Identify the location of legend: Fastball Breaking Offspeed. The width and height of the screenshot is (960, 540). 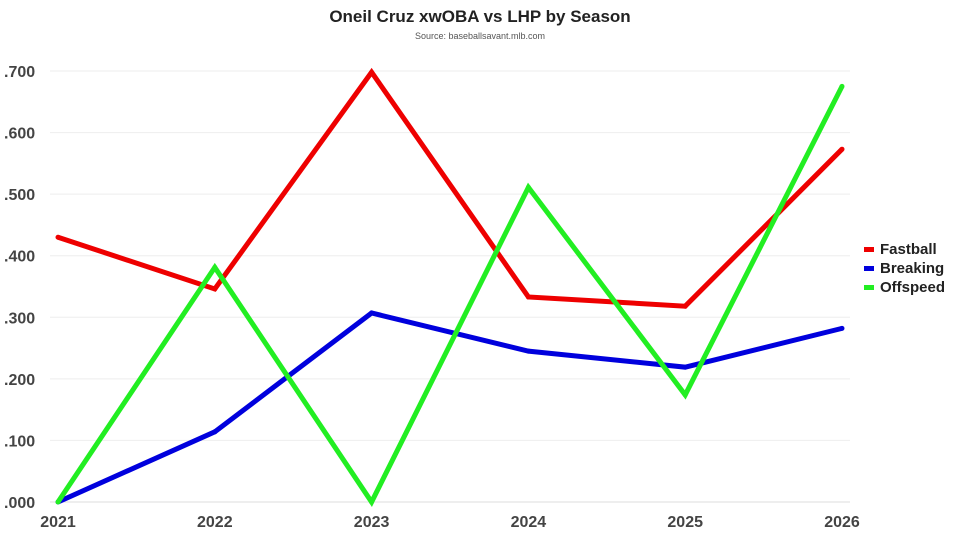
(904, 268).